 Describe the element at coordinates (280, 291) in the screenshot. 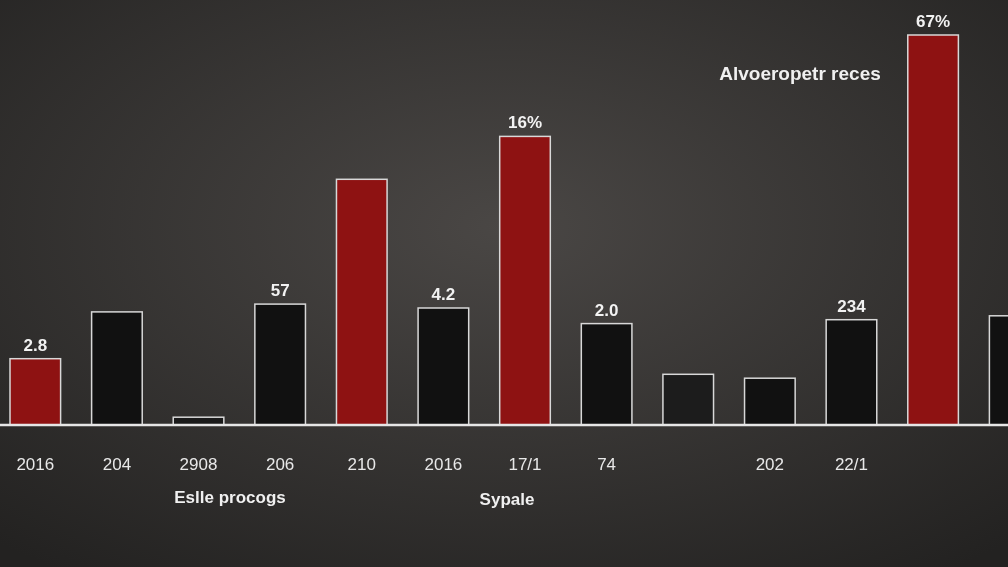

I see `annotation: 57` at that location.